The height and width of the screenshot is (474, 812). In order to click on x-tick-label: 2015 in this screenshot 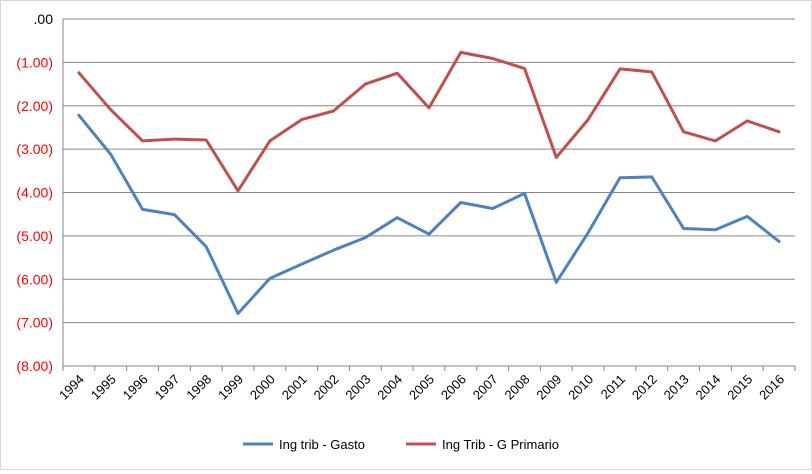, I will do `click(739, 387)`.